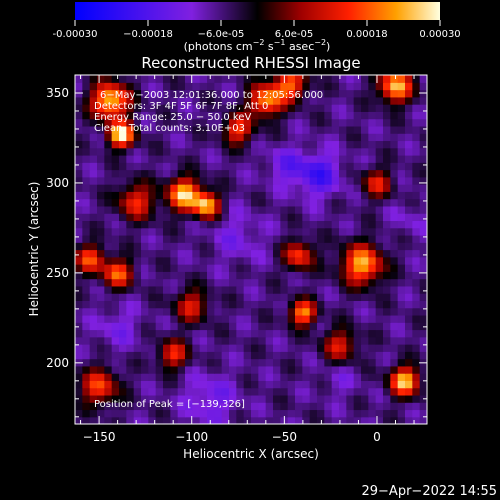  What do you see at coordinates (257, 11) in the screenshot?
I see `colorbar` at bounding box center [257, 11].